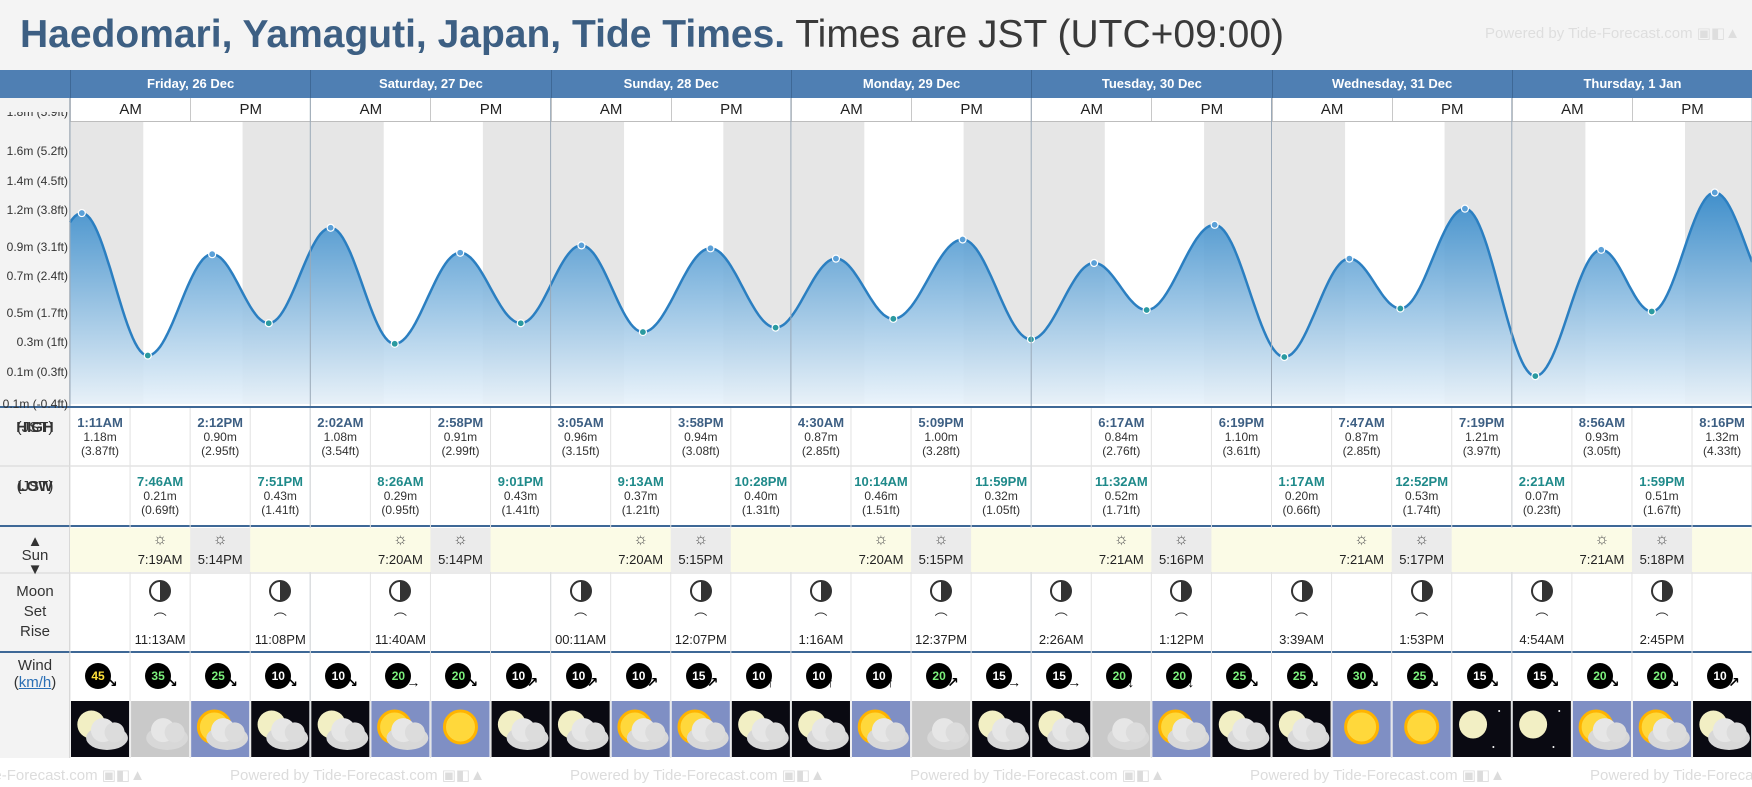 This screenshot has width=1752, height=787. Describe the element at coordinates (1612, 33) in the screenshot. I see `powered-by-top: Powered by Tide-Forecast.com ▣◧▲` at that location.